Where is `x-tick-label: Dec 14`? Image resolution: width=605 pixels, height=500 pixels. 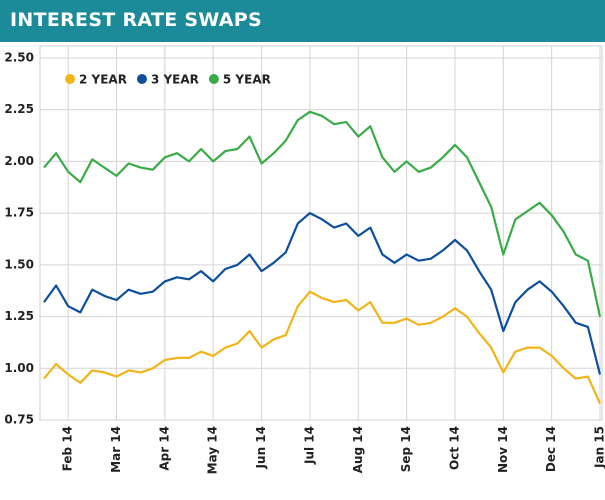 x-tick-label: Dec 14 is located at coordinates (551, 449).